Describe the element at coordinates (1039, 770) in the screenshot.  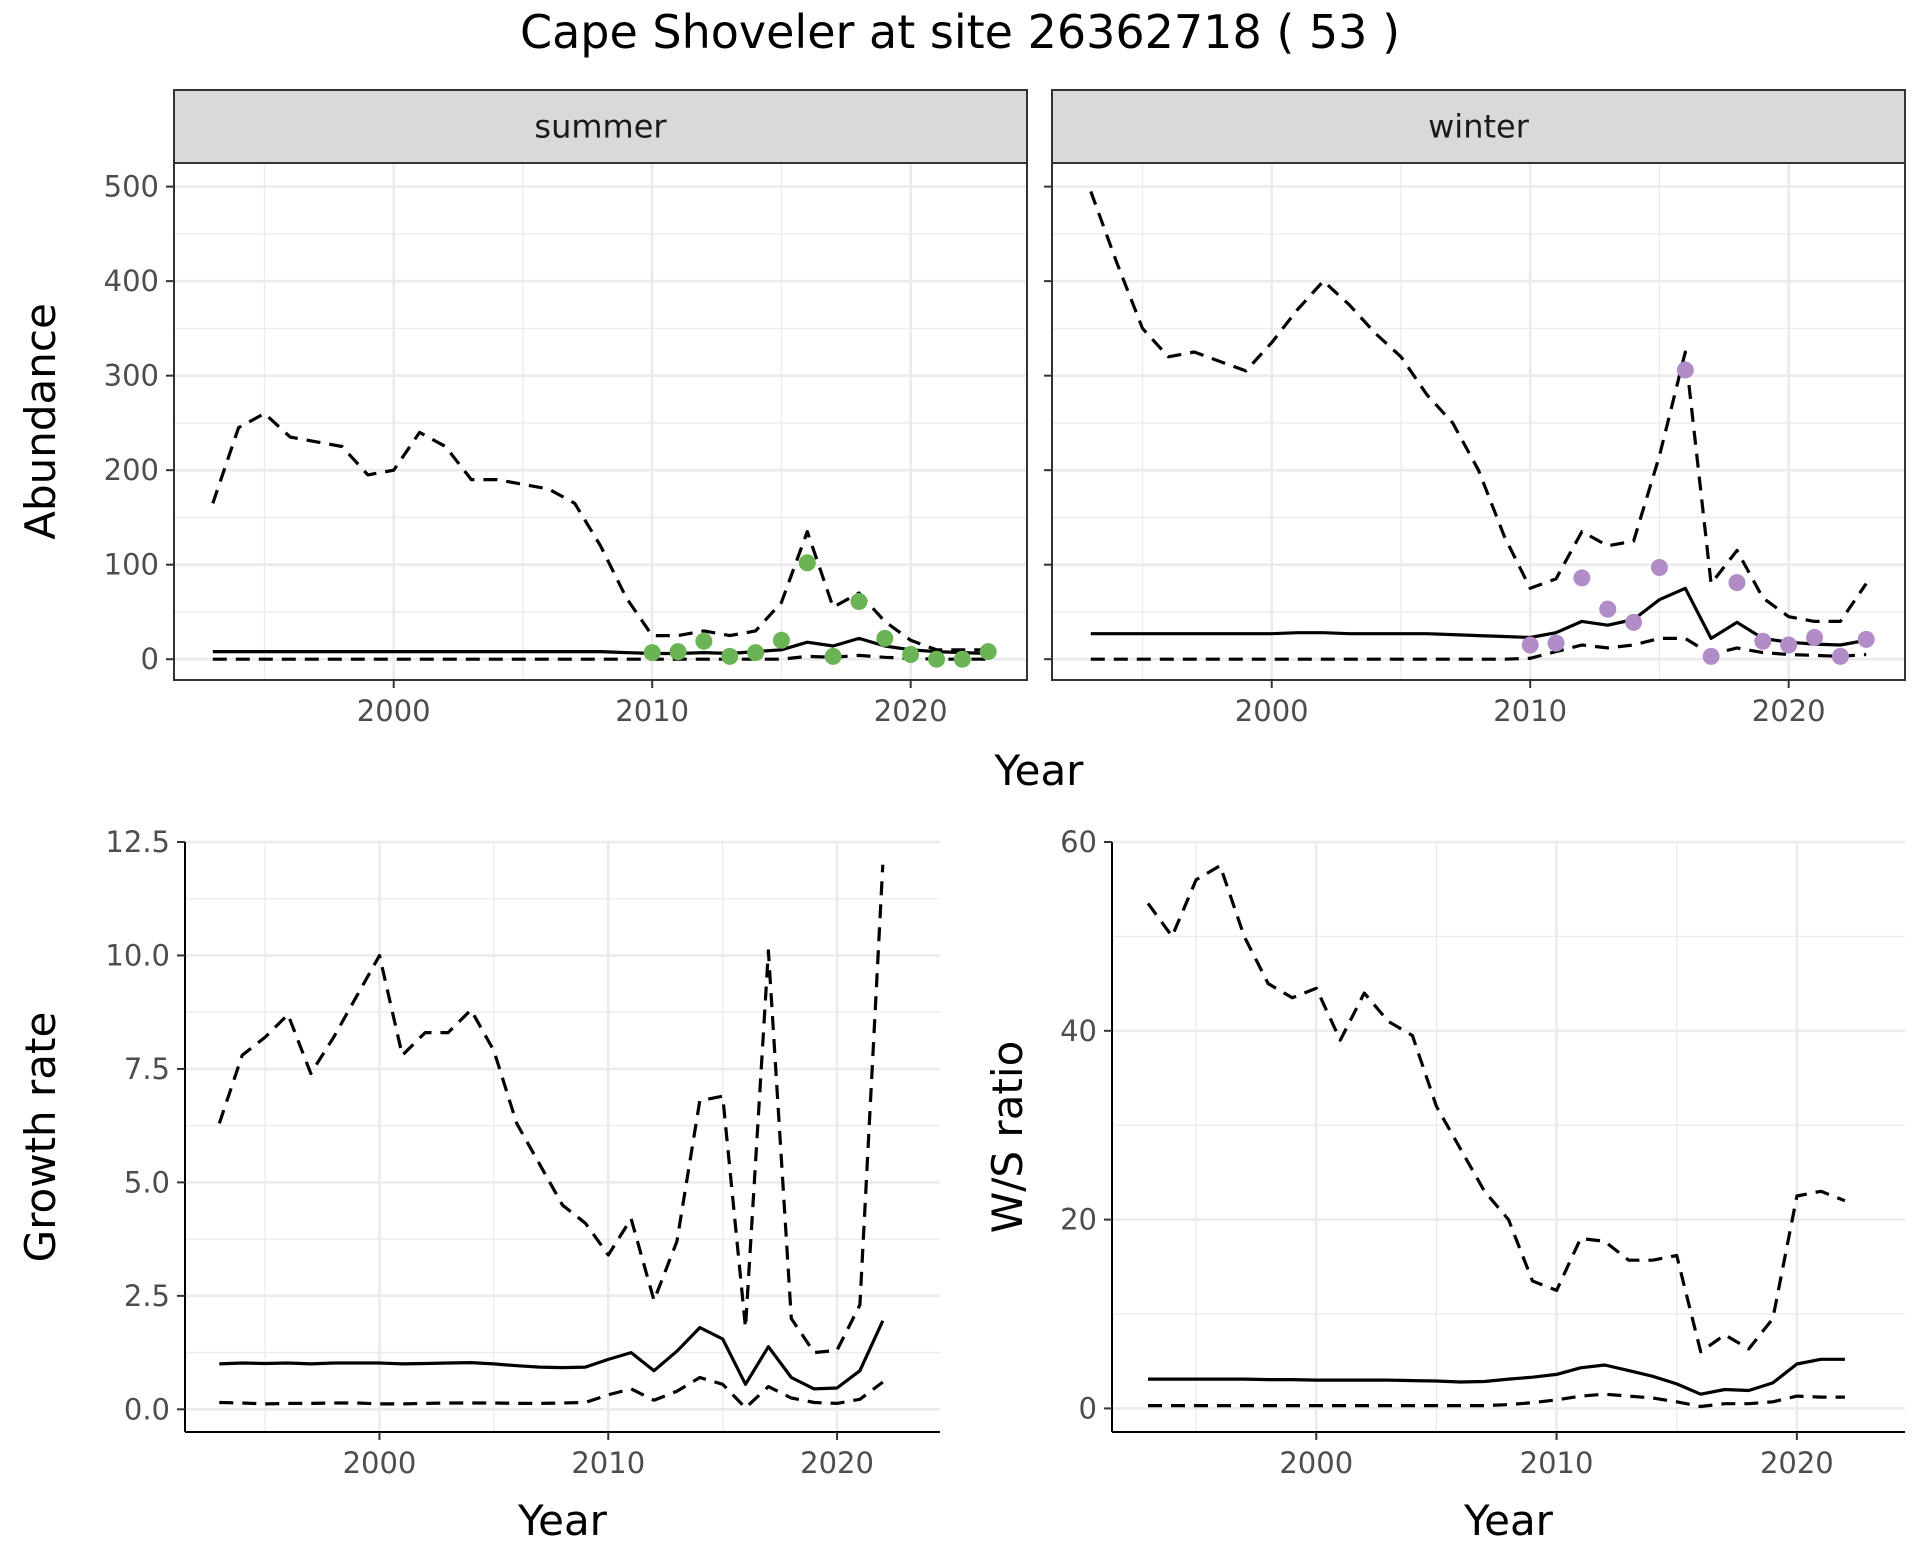
I see `x-axis-label-abundance: Year` at that location.